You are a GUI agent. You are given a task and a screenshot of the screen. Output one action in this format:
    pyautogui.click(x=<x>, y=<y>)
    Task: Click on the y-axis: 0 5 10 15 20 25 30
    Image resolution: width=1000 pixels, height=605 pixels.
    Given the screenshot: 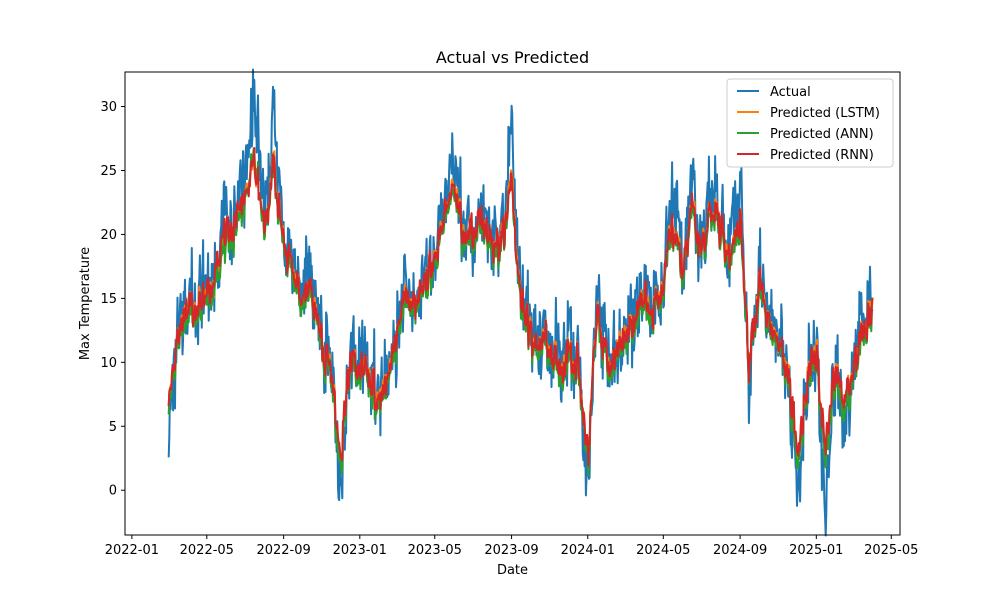 What is the action you would take?
    pyautogui.click(x=112, y=299)
    